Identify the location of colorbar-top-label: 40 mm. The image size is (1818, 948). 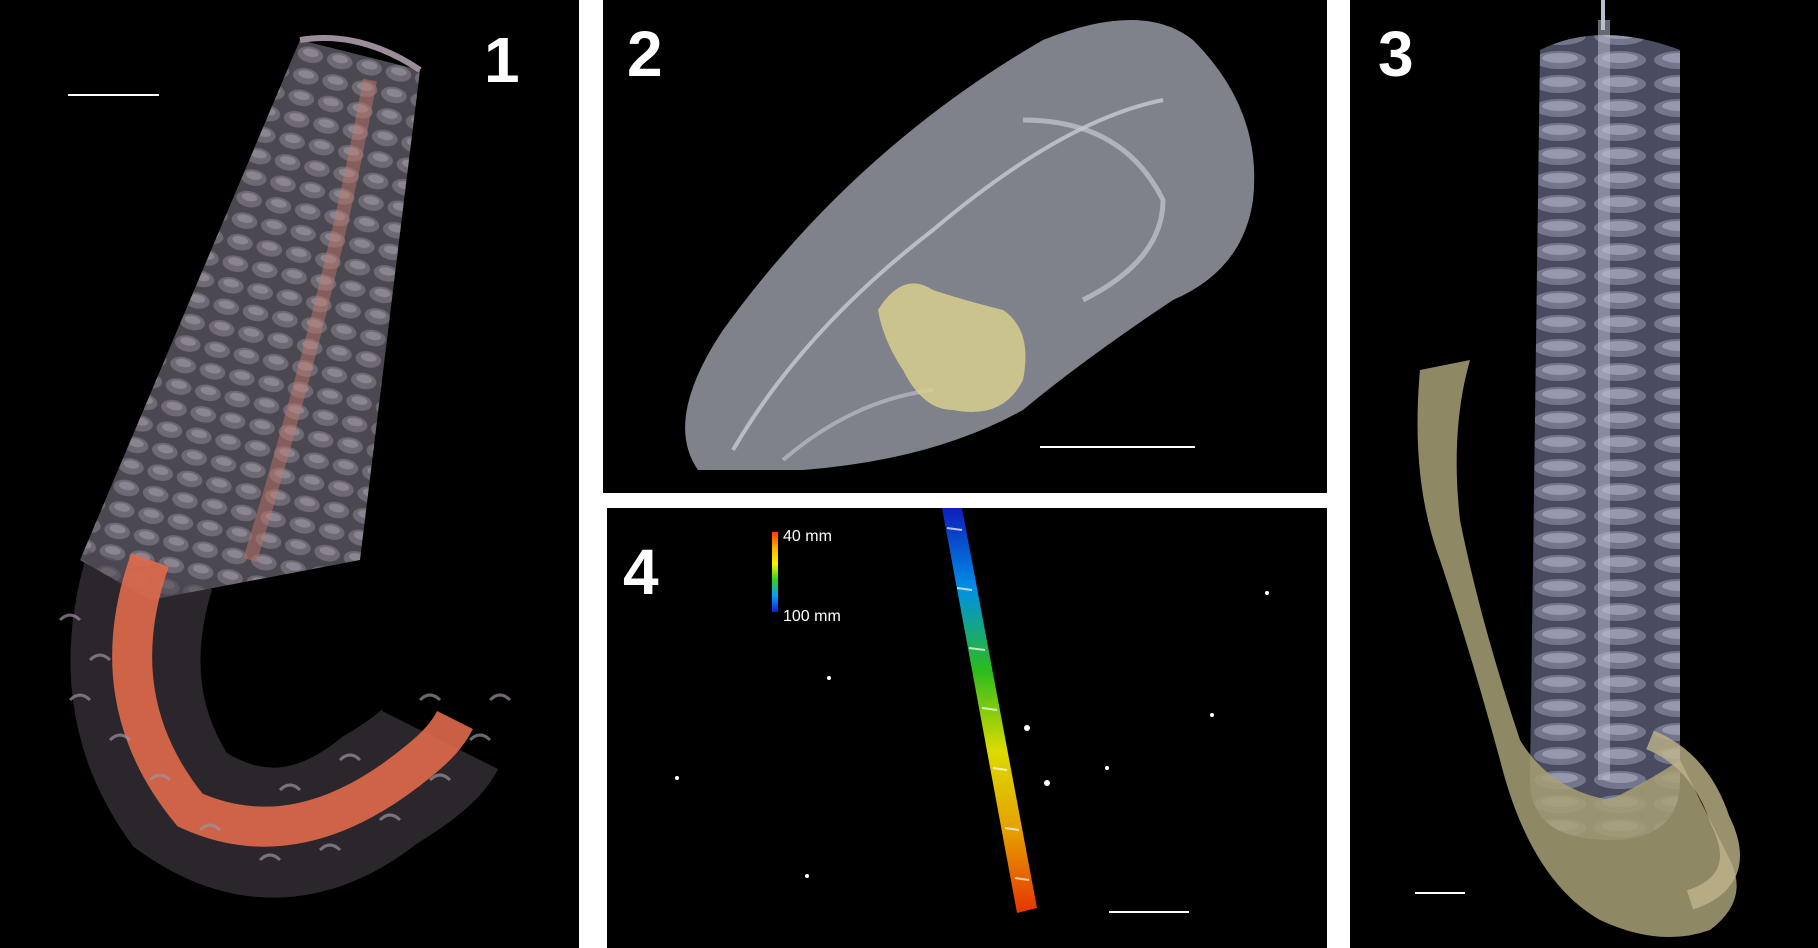
(807, 536).